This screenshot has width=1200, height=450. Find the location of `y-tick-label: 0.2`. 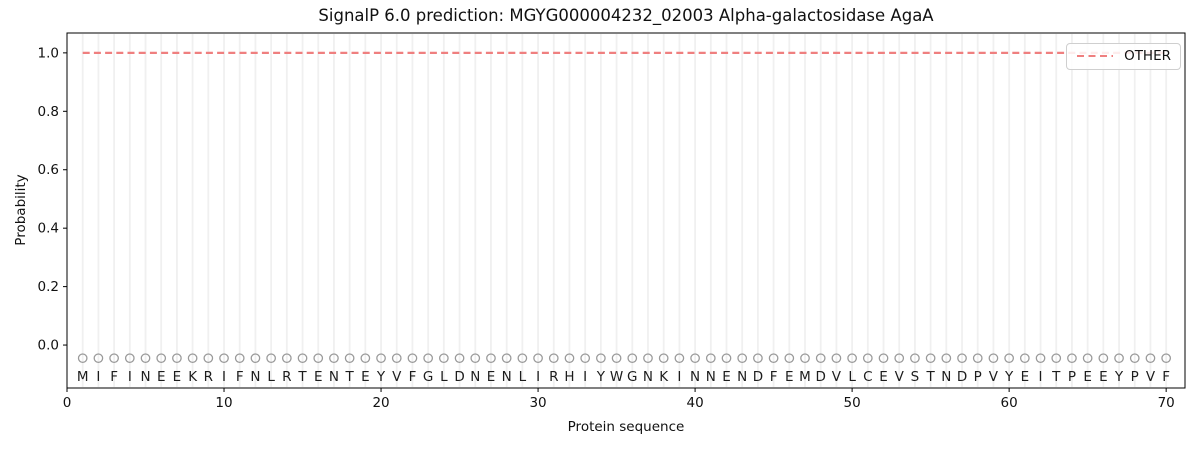

y-tick-label: 0.2 is located at coordinates (48, 287).